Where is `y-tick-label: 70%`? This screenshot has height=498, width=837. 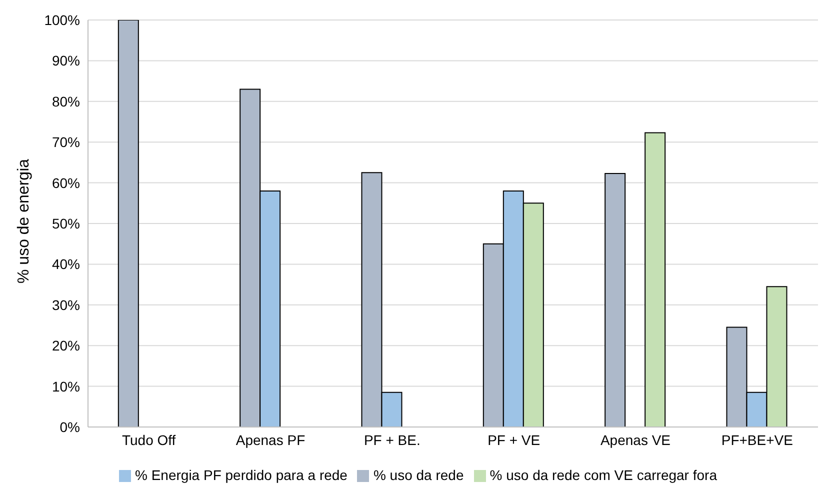 y-tick-label: 70% is located at coordinates (66, 142).